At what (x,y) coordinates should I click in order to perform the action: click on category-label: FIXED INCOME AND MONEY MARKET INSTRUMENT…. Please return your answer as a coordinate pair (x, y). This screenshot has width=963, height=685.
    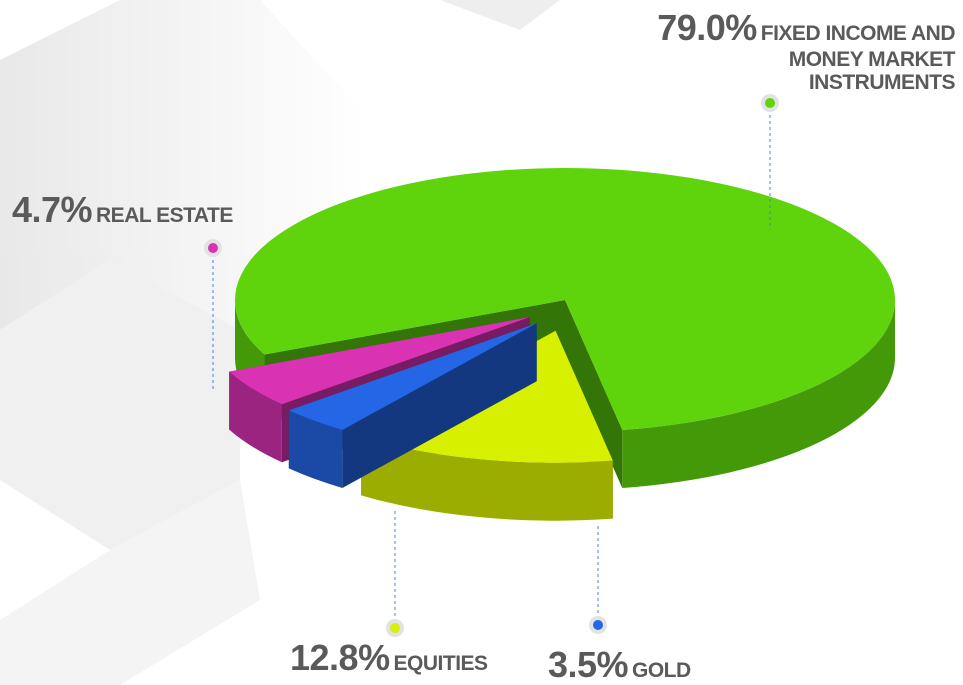
    Looking at the image, I should click on (858, 58).